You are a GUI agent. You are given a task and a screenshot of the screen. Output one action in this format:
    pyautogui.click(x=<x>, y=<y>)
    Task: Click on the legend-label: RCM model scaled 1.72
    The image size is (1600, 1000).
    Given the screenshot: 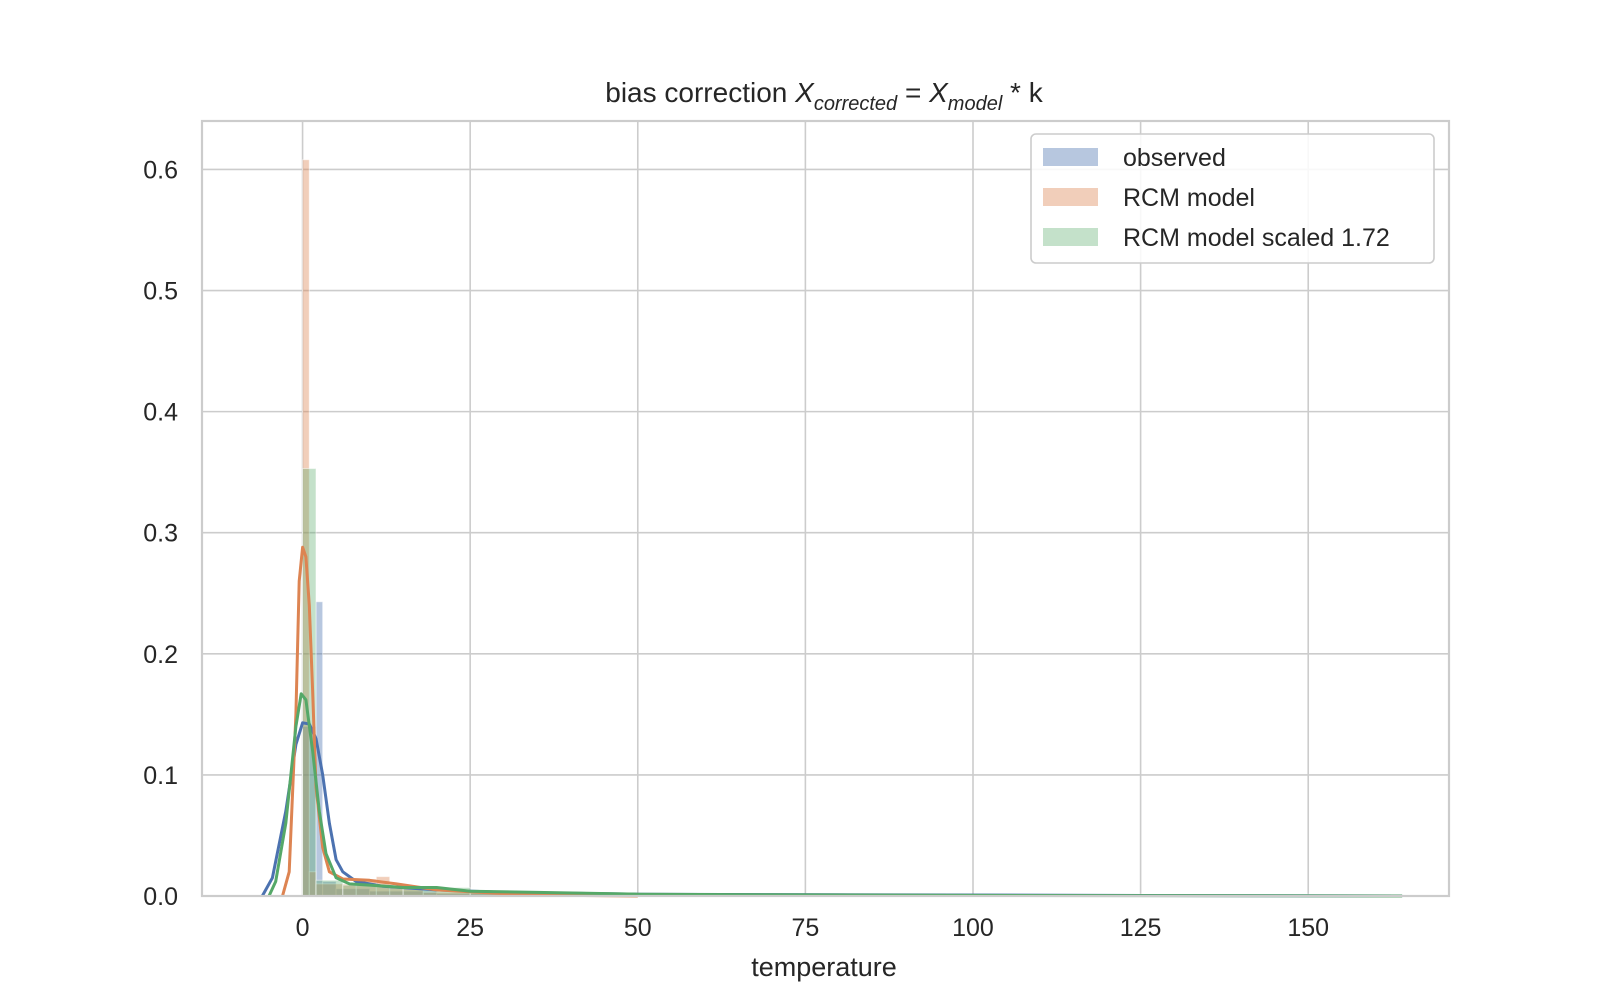 What is the action you would take?
    pyautogui.click(x=1256, y=238)
    